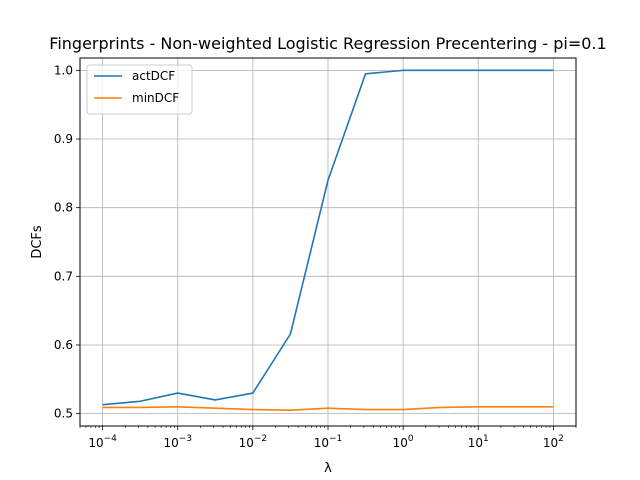  What do you see at coordinates (153, 76) in the screenshot?
I see `legend-label-actDCF: actDCF` at bounding box center [153, 76].